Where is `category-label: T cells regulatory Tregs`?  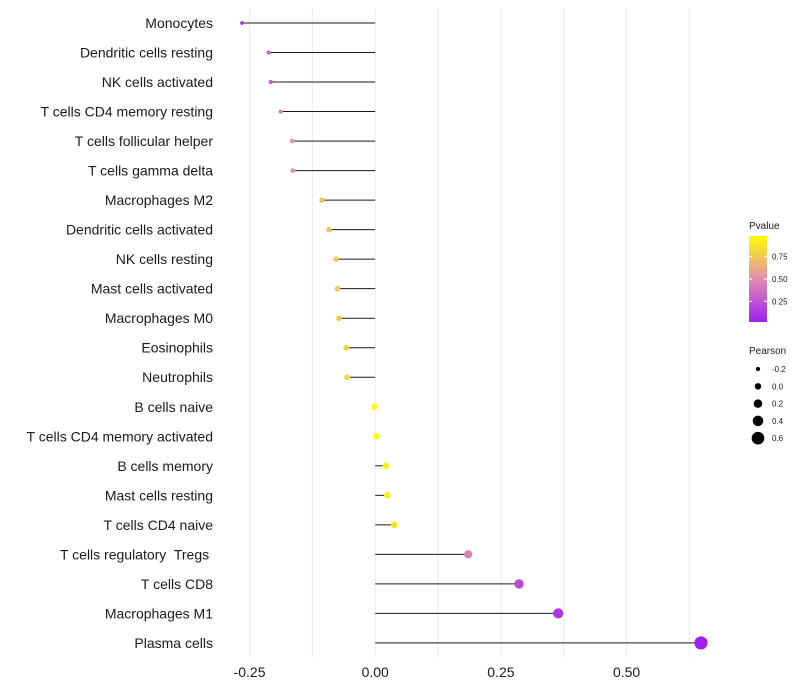 category-label: T cells regulatory Tregs is located at coordinates (136, 554).